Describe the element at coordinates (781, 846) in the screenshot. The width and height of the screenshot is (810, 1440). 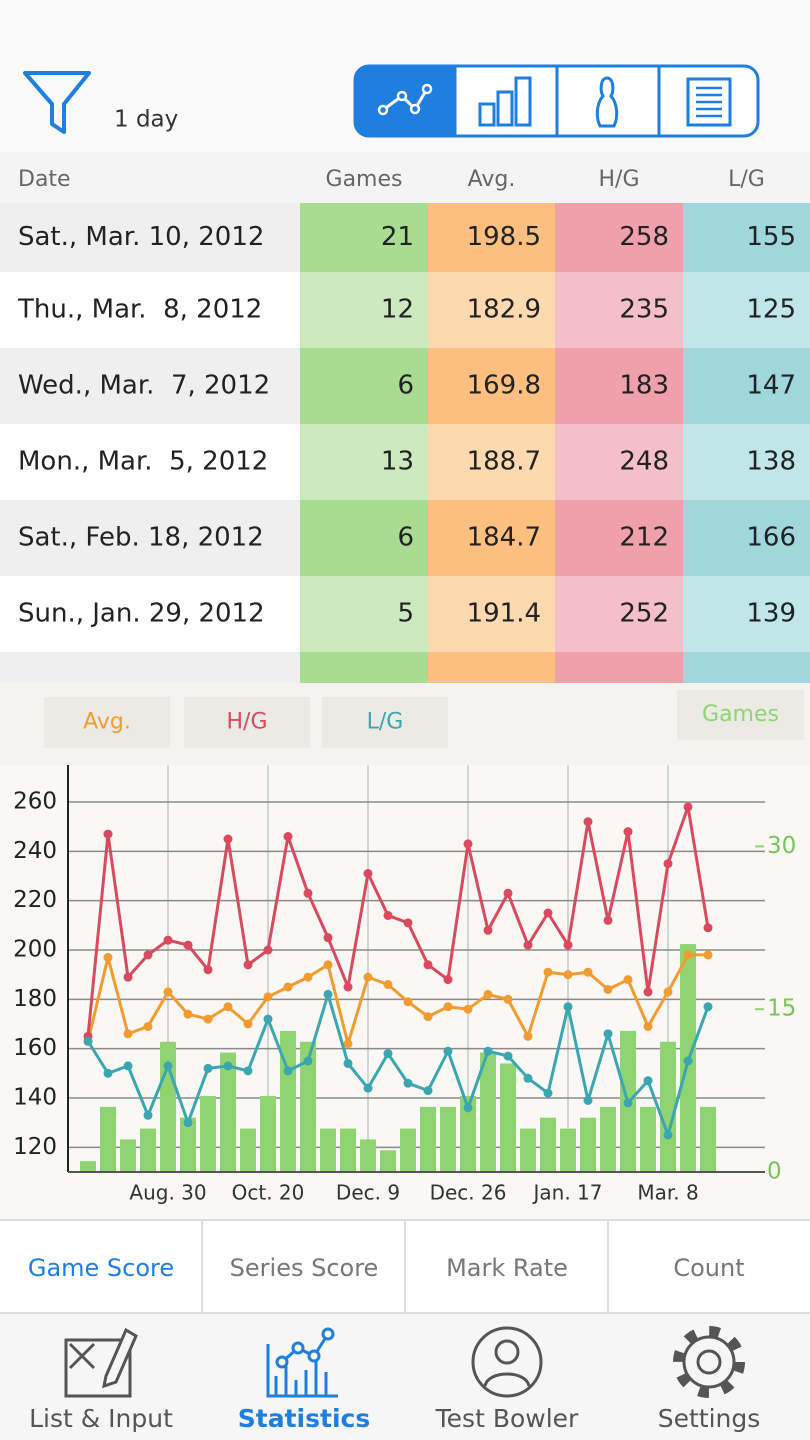
I see `y2-tick-label: 30` at that location.